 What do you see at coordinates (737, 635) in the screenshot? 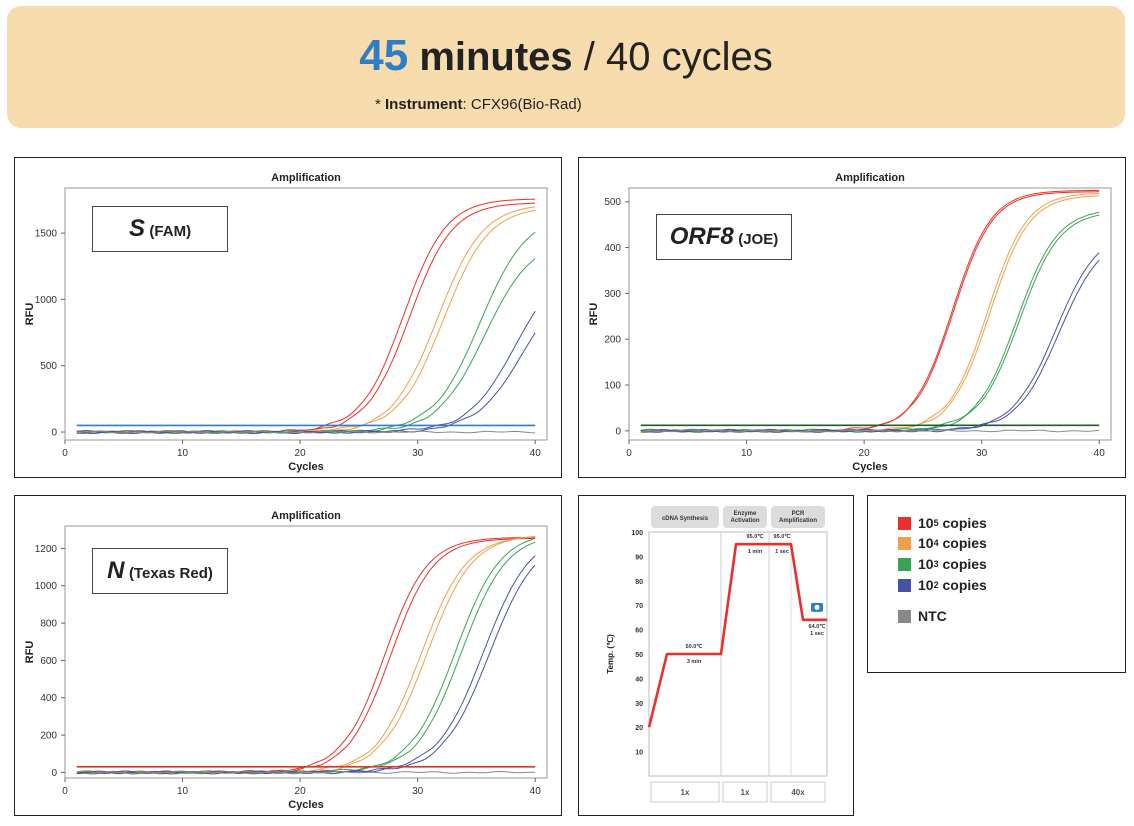
I see `temperature-line` at bounding box center [737, 635].